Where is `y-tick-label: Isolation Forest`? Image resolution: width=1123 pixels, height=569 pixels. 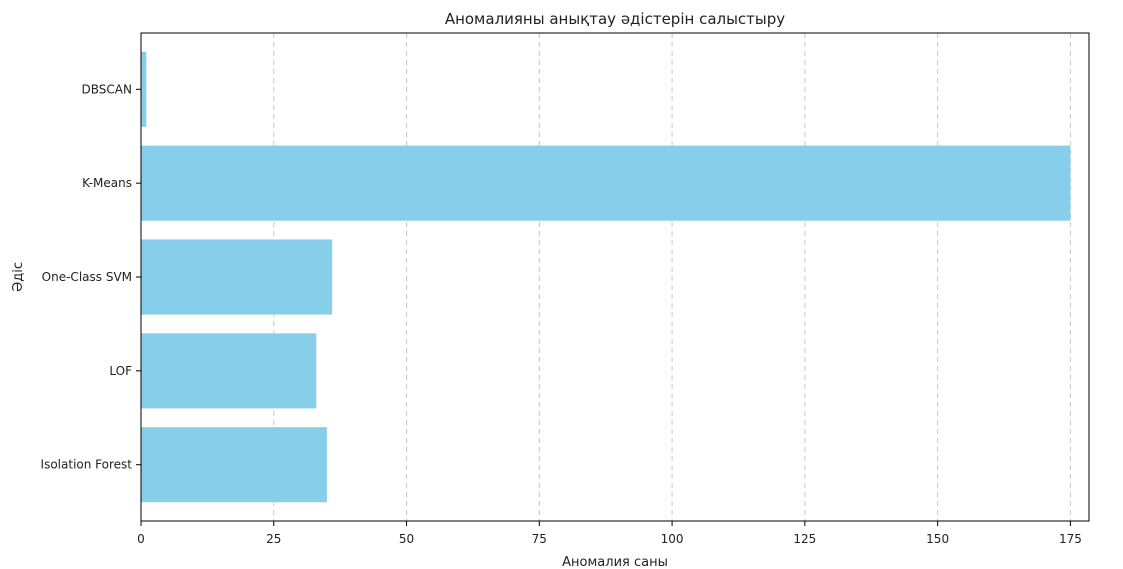 y-tick-label: Isolation Forest is located at coordinates (87, 465).